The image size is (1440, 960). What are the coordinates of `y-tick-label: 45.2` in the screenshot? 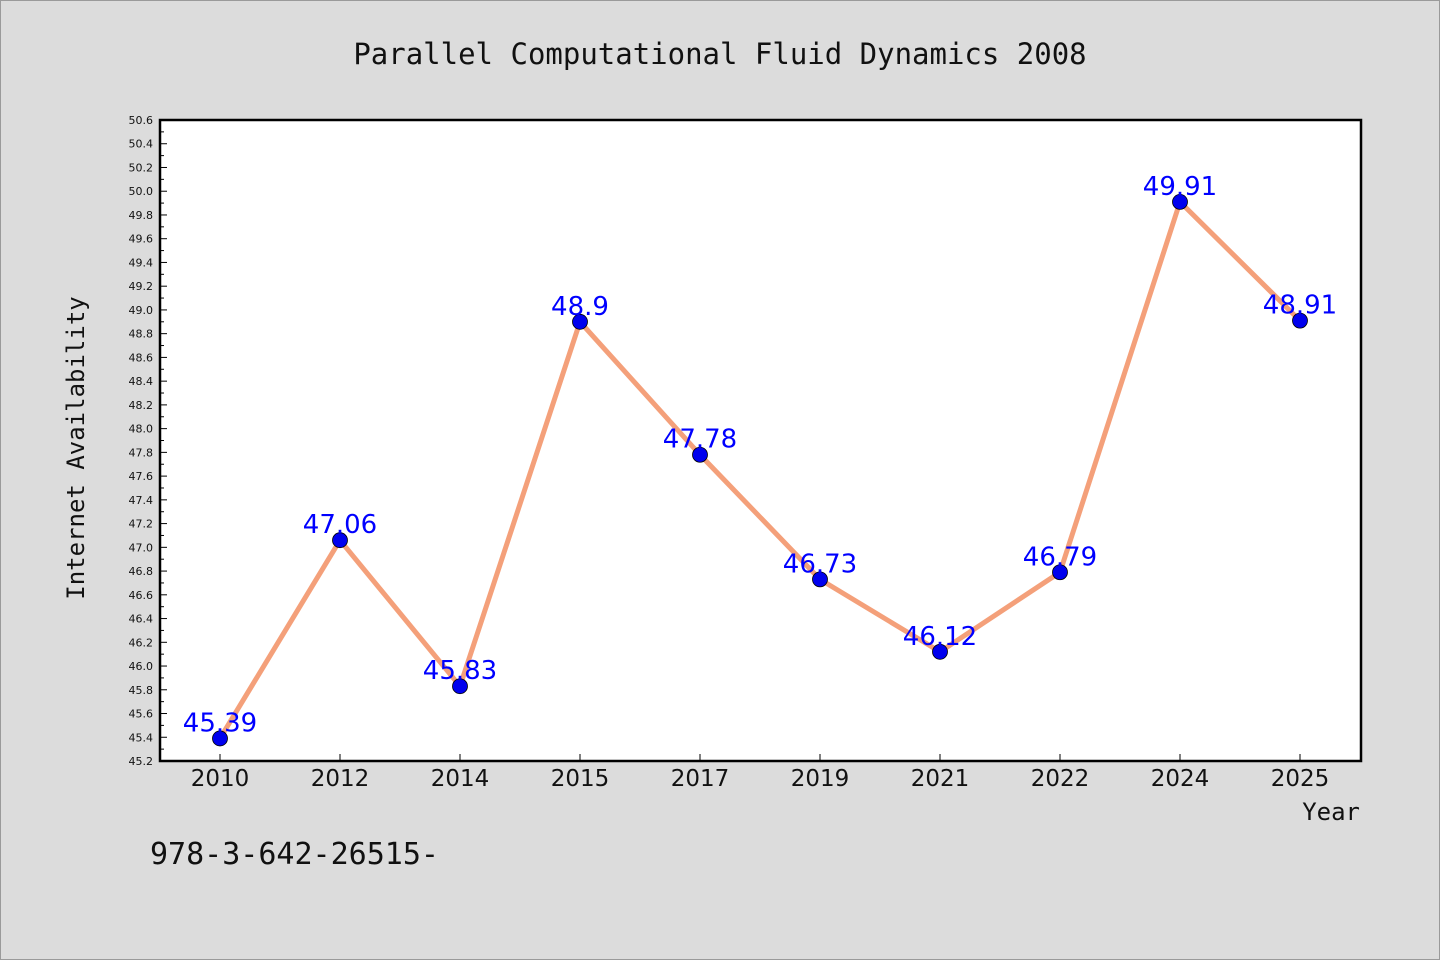 It's located at (141, 761).